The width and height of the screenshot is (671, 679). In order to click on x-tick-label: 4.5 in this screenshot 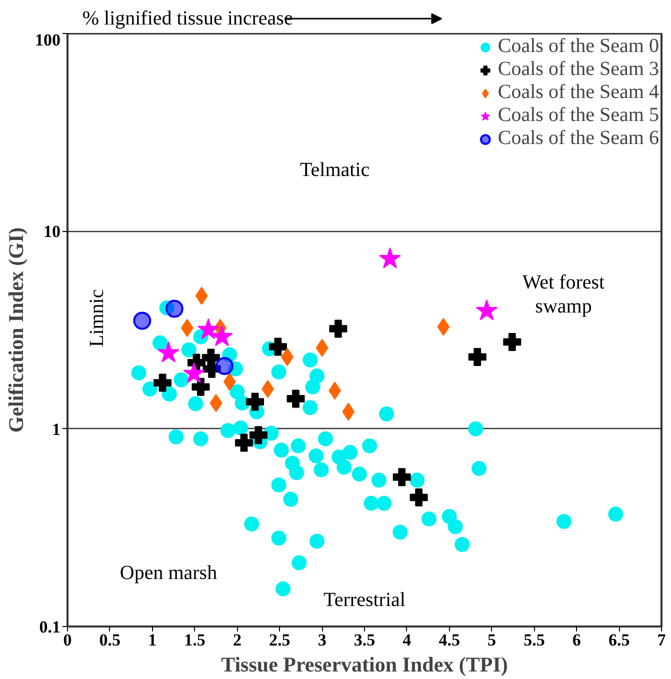, I will do `click(449, 640)`.